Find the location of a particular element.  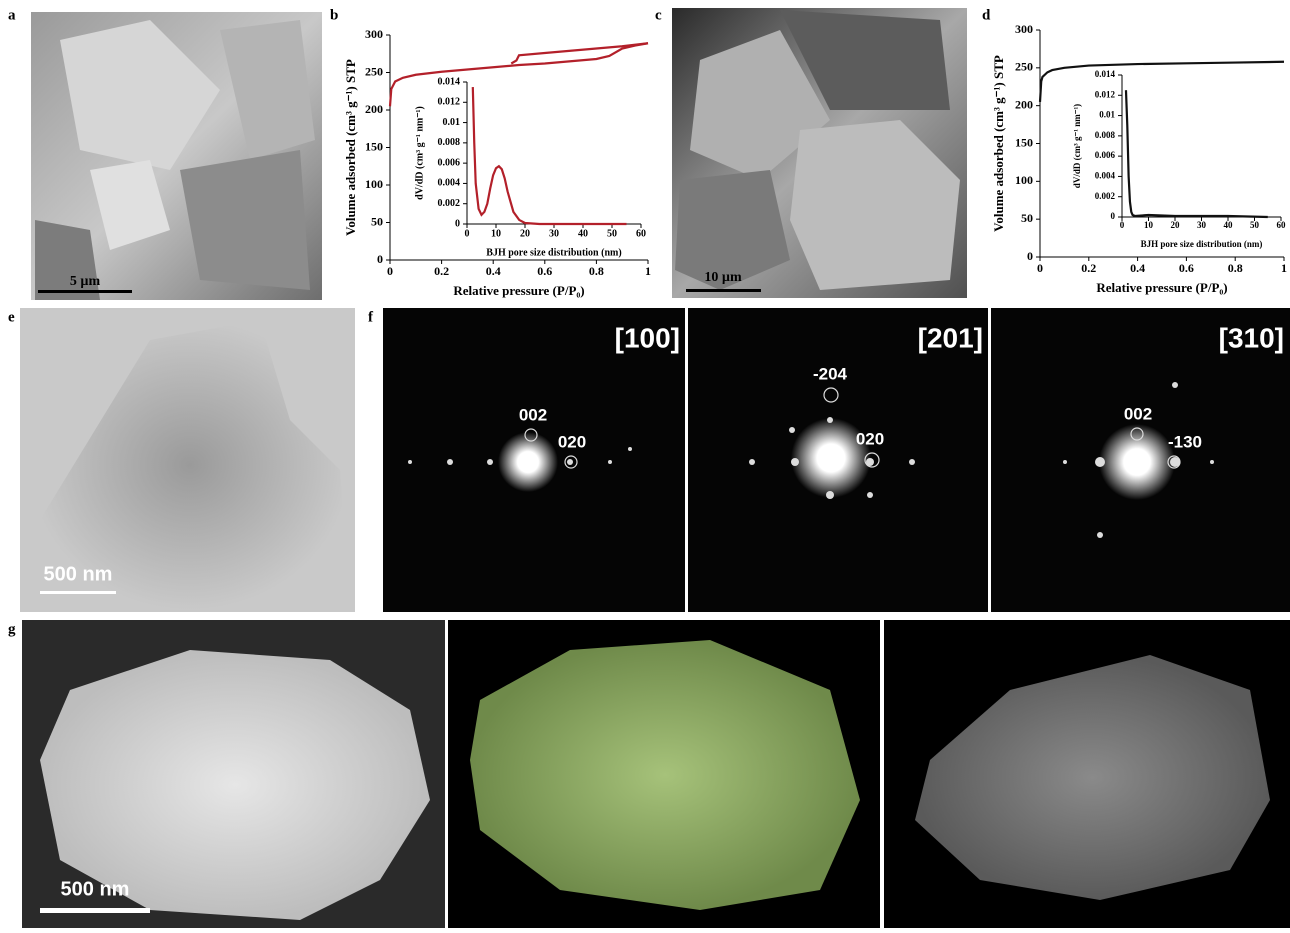

tem-image-e: 500 nm is located at coordinates (187, 460).